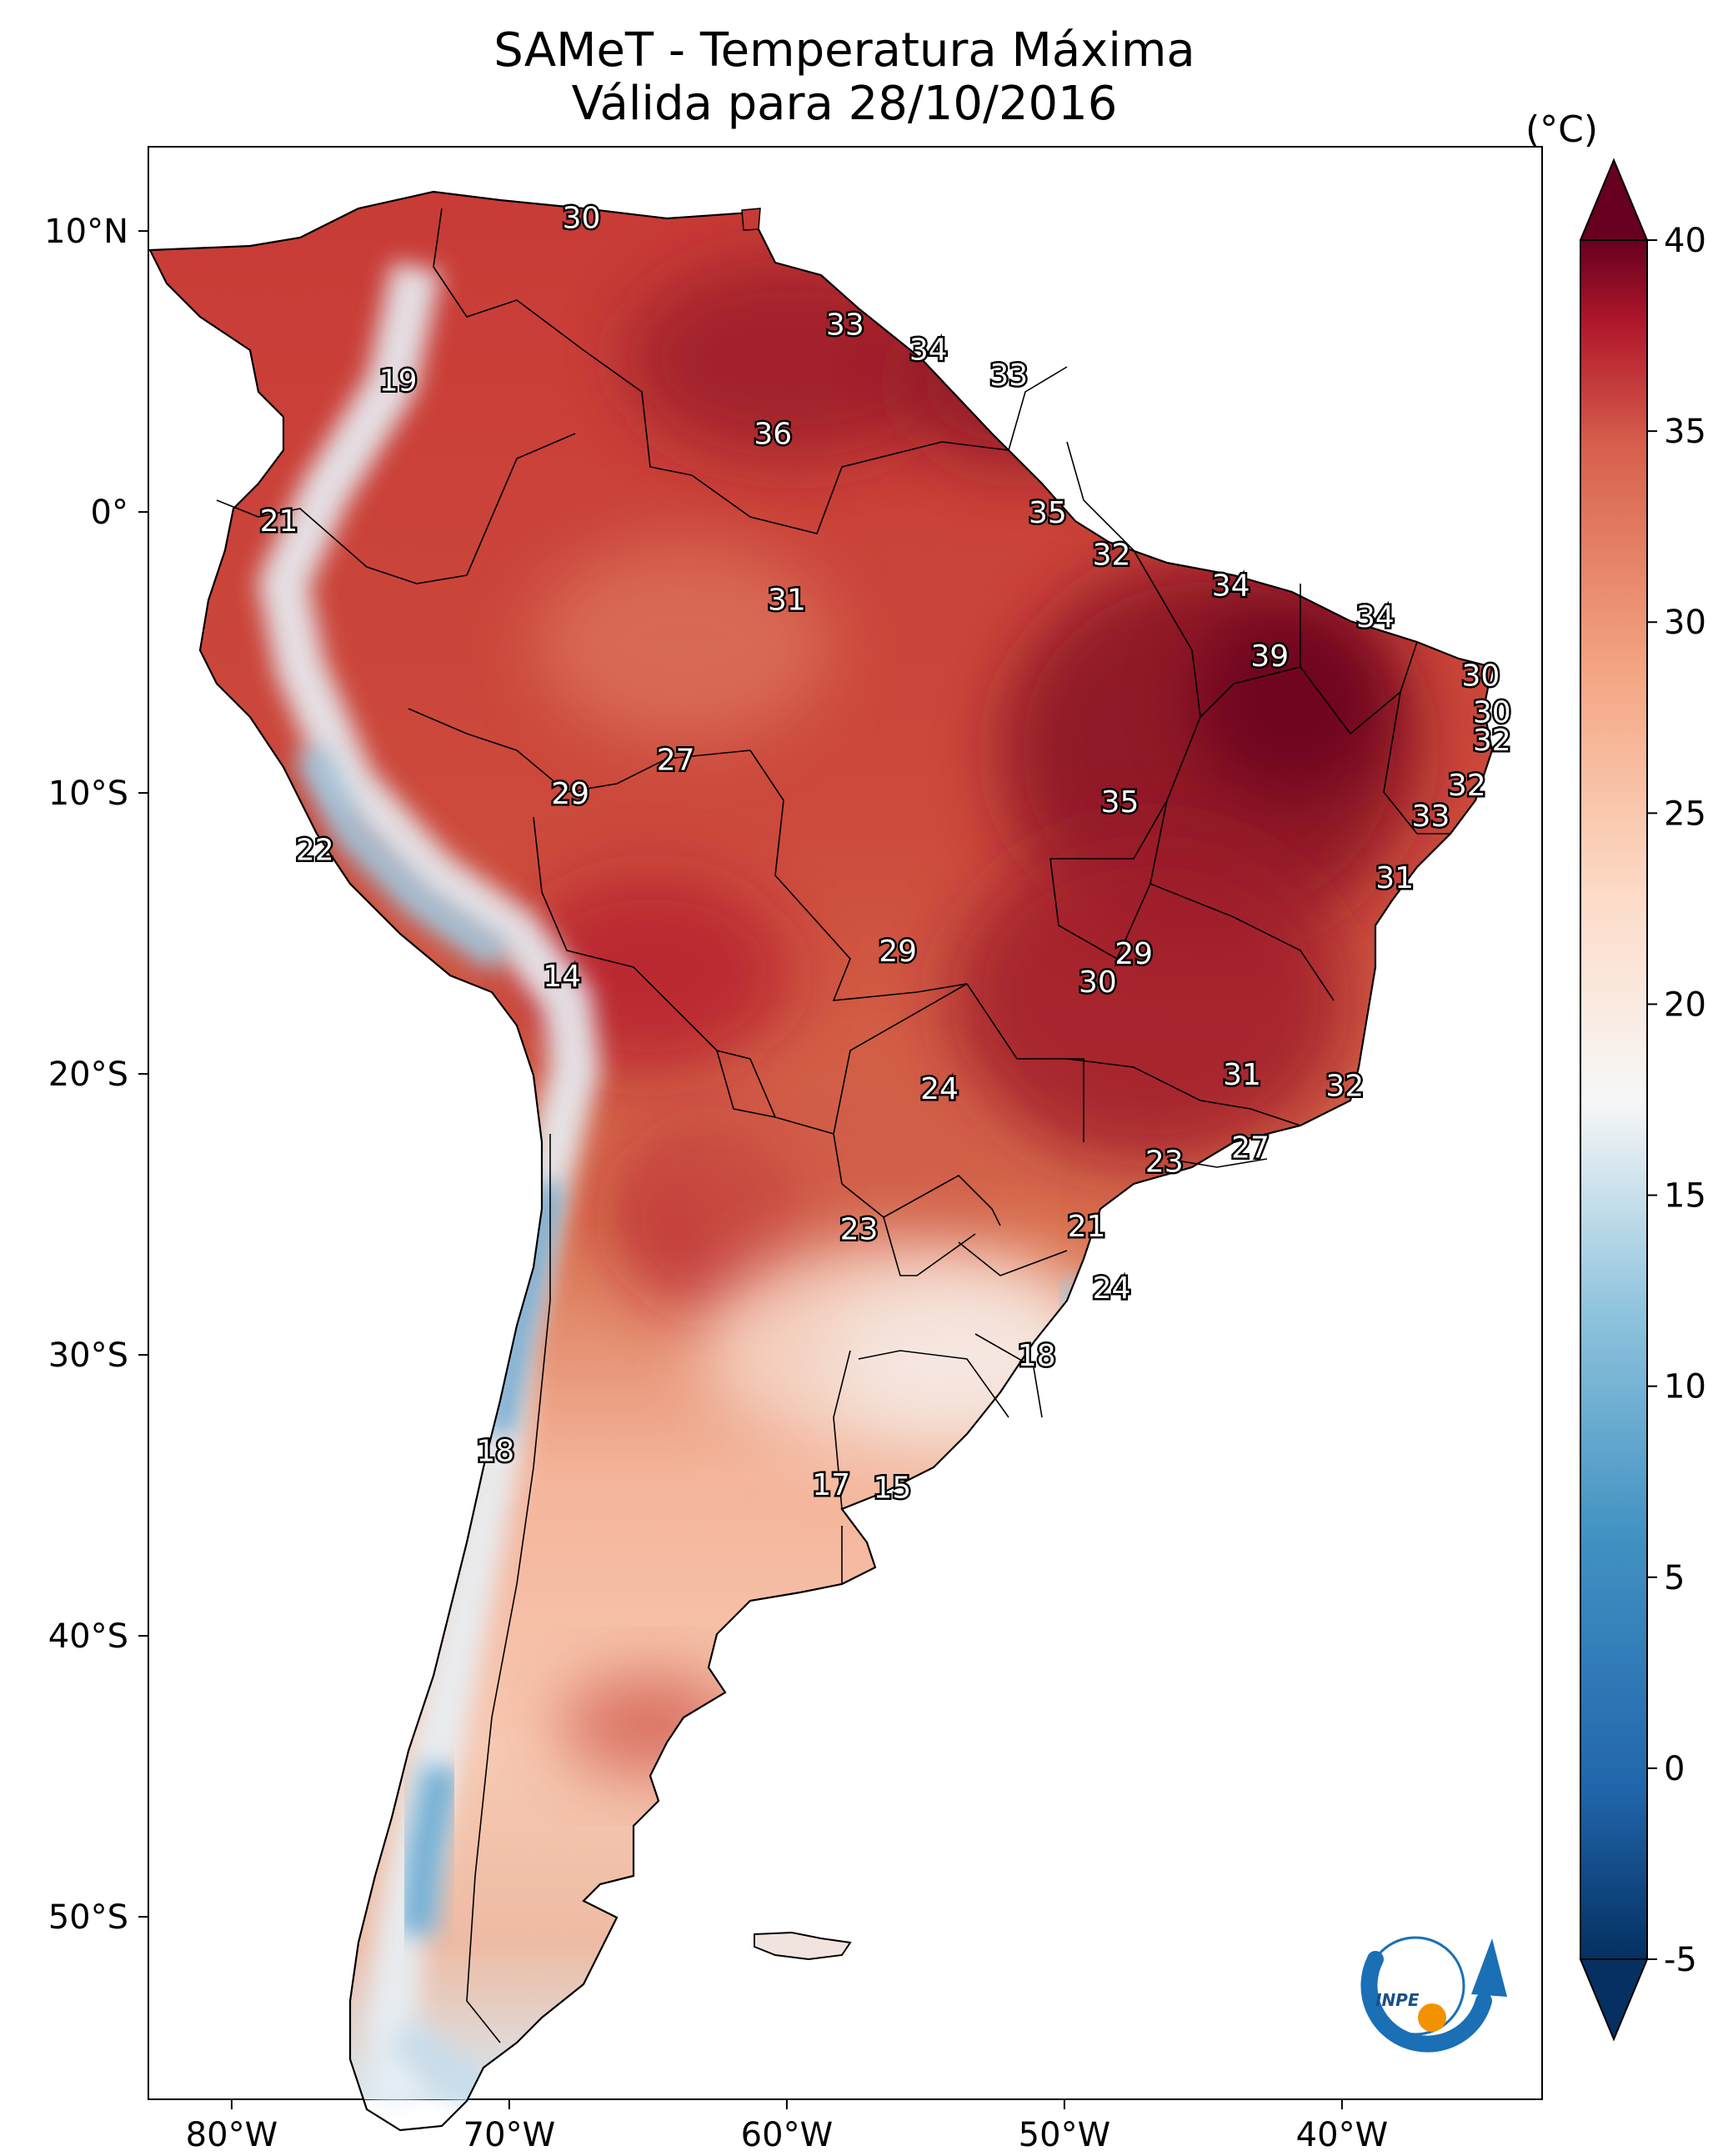  Describe the element at coordinates (831, 1485) in the screenshot. I see `temperature-label: 17` at that location.